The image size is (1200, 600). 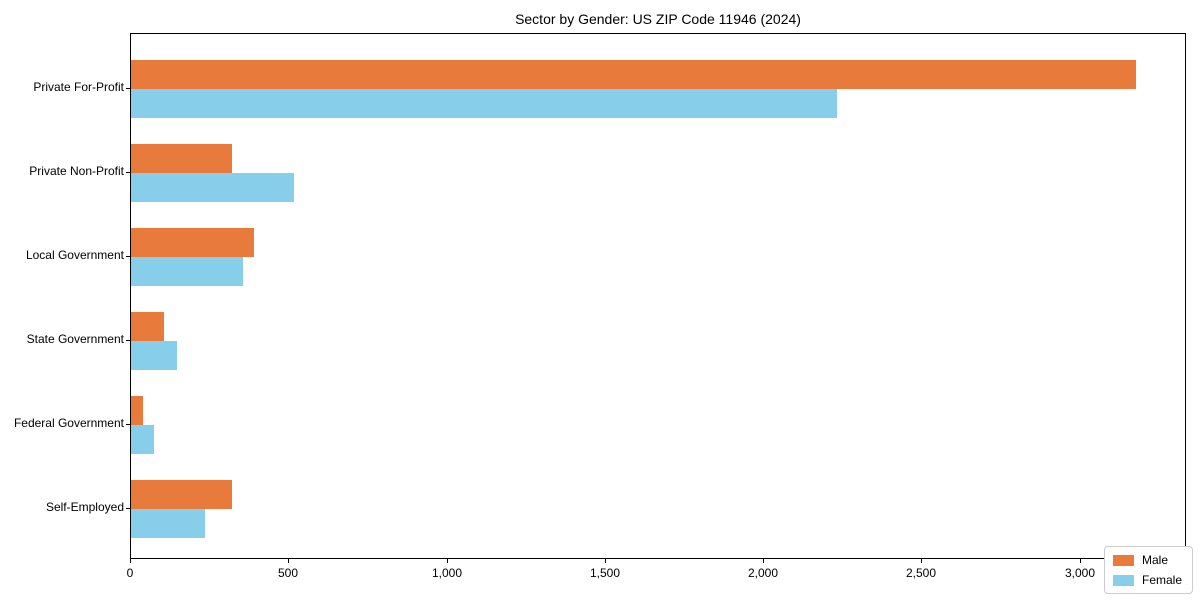 What do you see at coordinates (921, 573) in the screenshot?
I see `x-axis-label-2,500: 2,500` at bounding box center [921, 573].